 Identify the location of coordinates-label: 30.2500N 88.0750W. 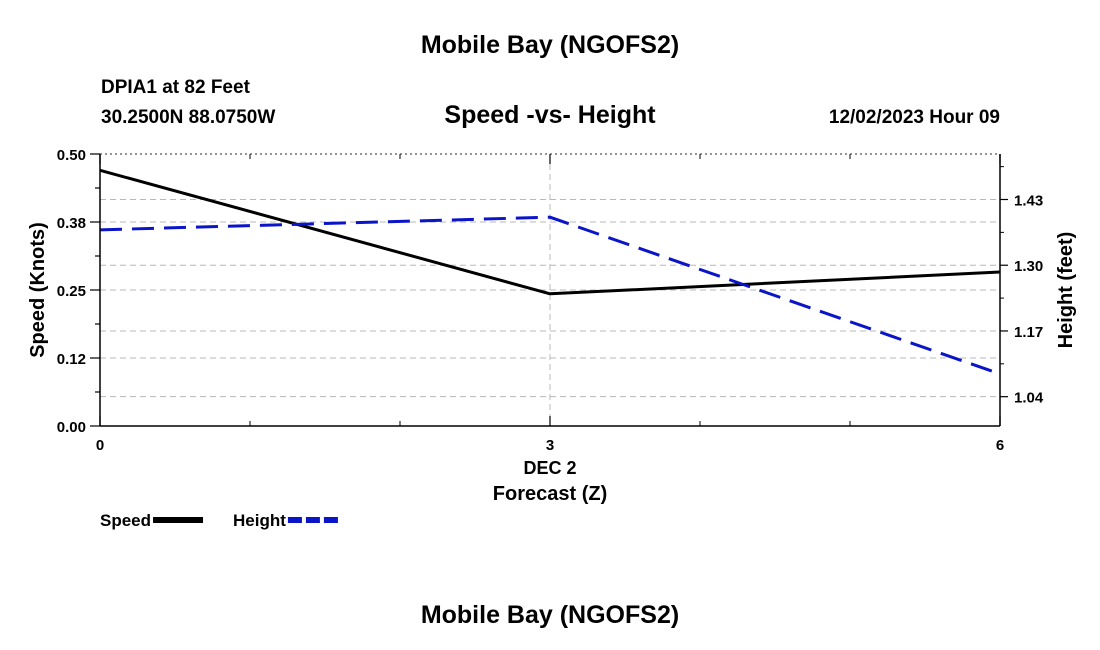
(188, 117).